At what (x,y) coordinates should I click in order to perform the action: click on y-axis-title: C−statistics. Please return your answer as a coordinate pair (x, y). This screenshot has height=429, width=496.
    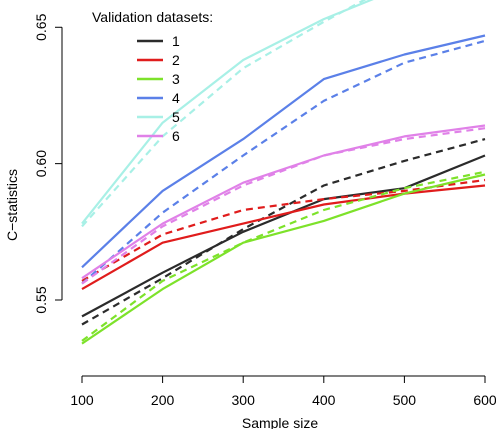
    Looking at the image, I should click on (12, 205).